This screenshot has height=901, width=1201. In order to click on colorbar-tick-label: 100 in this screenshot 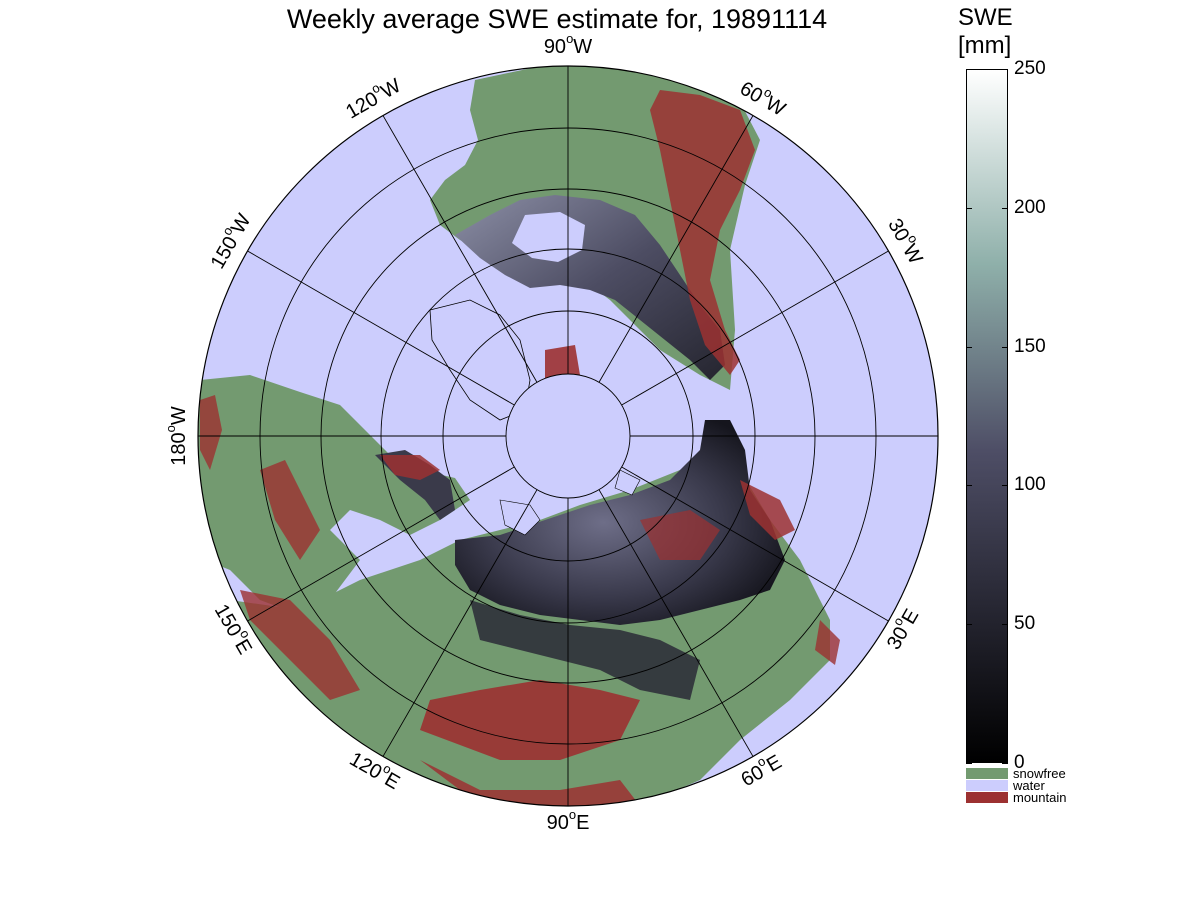, I will do `click(1030, 485)`.